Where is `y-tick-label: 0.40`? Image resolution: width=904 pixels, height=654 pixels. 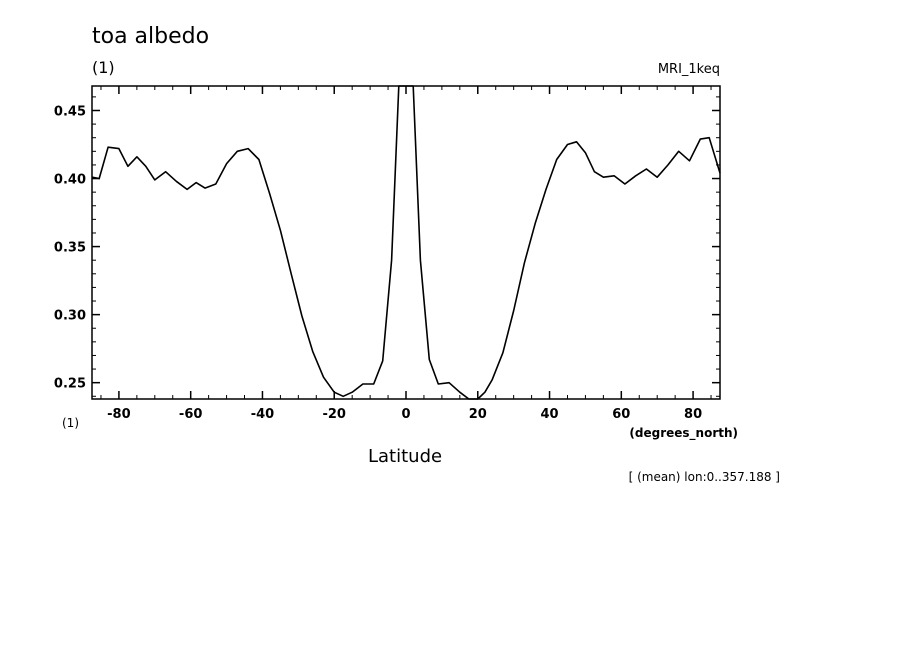
y-tick-label: 0.40 is located at coordinates (70, 180).